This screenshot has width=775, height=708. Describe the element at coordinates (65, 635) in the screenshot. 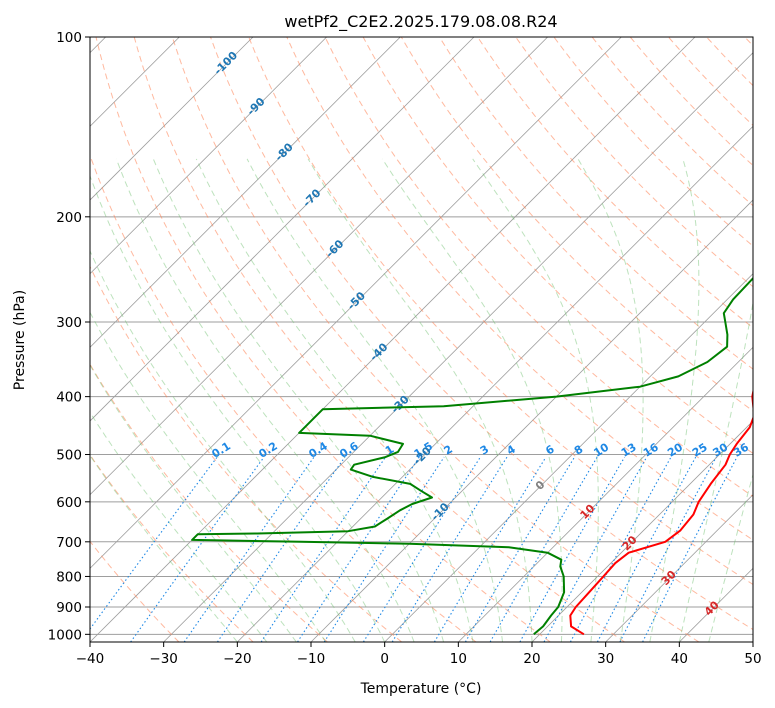

I see `y-tick-label: 1000` at that location.